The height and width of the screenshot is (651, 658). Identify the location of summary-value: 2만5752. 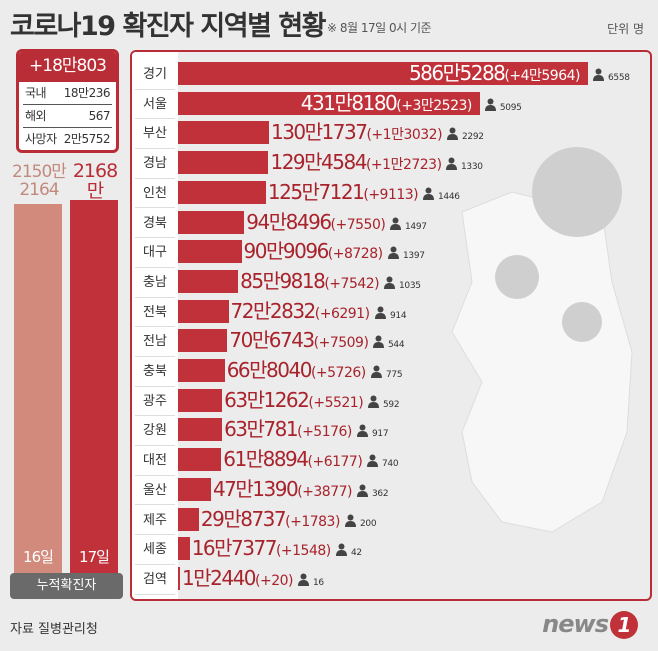
(87, 139).